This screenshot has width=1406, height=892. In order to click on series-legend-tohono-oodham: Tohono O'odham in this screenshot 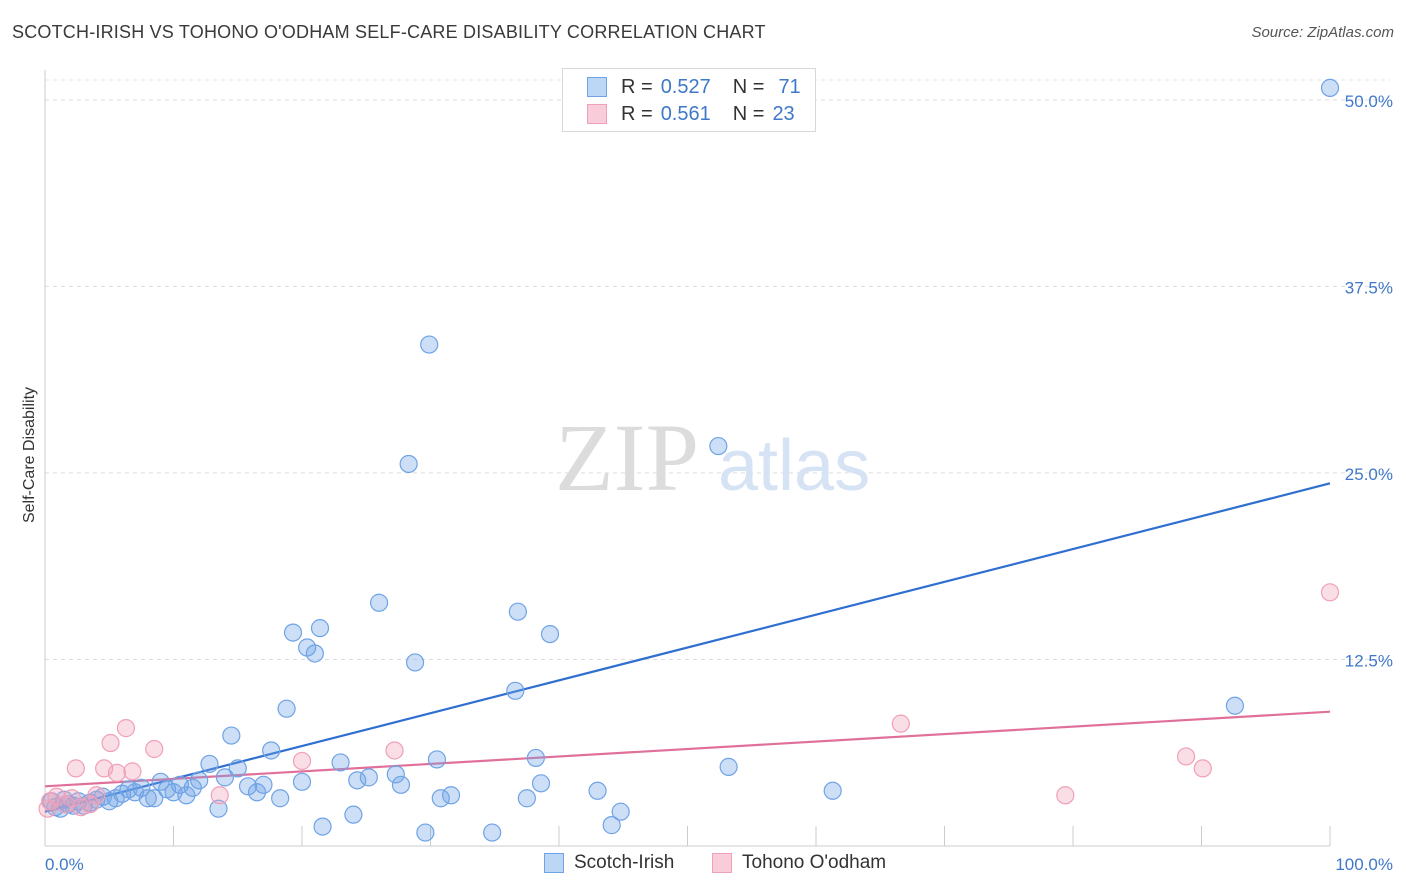, I will do `click(799, 863)`.